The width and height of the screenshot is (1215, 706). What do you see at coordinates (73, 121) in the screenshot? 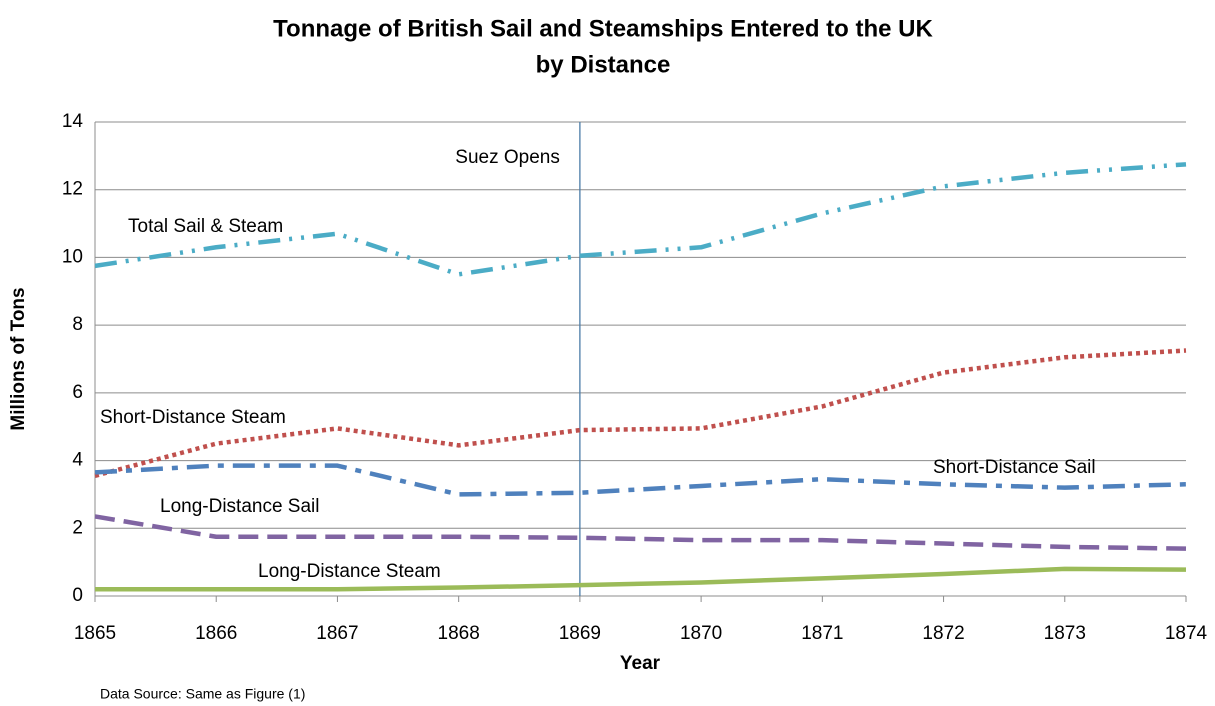
I see `y-tick-label: 14` at bounding box center [73, 121].